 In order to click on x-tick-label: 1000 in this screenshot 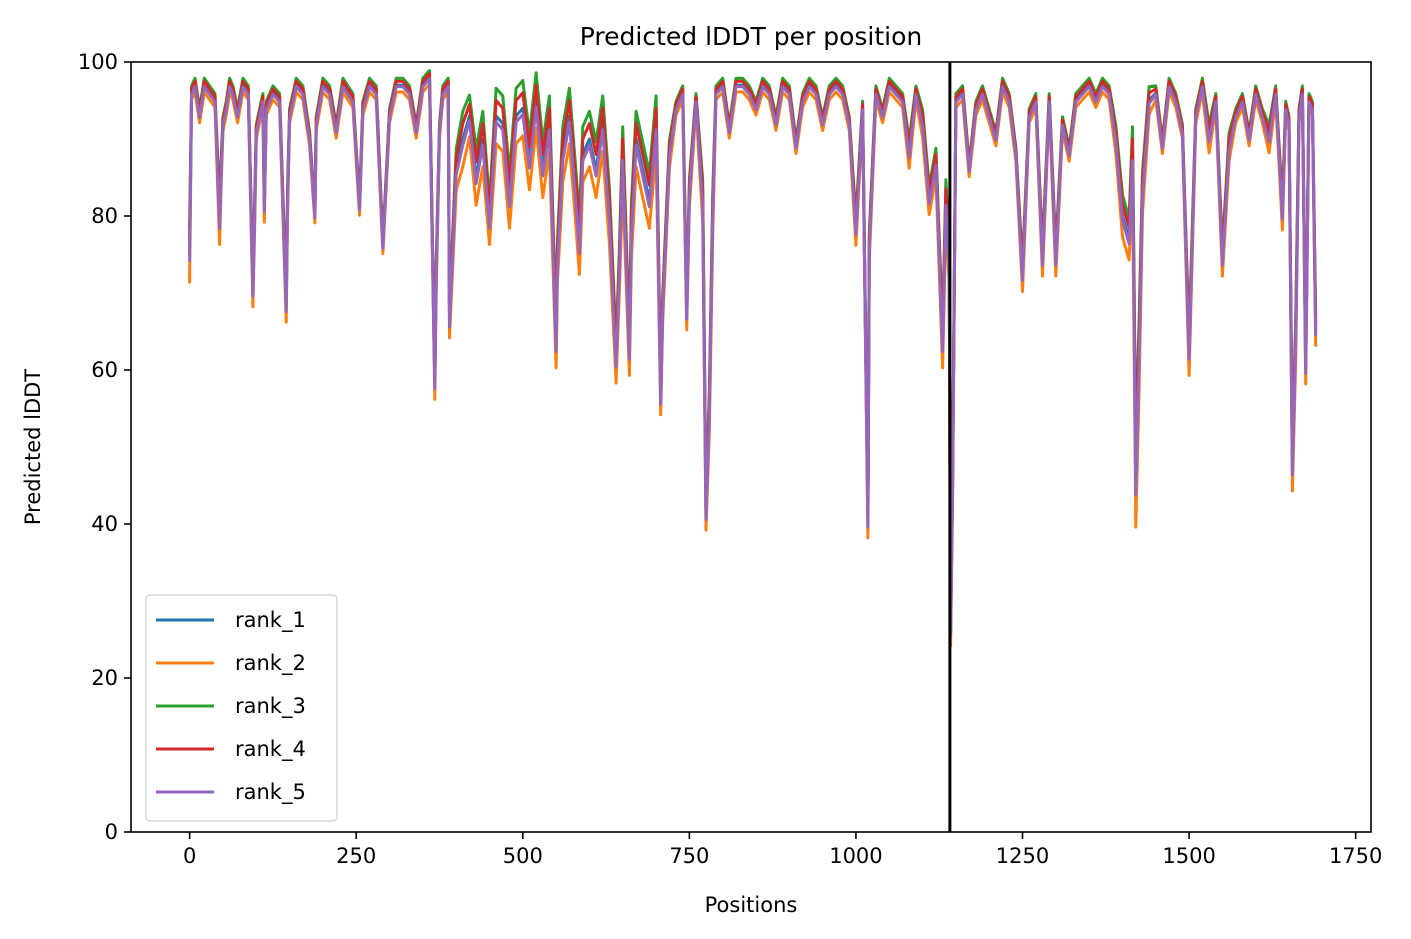, I will do `click(855, 856)`.